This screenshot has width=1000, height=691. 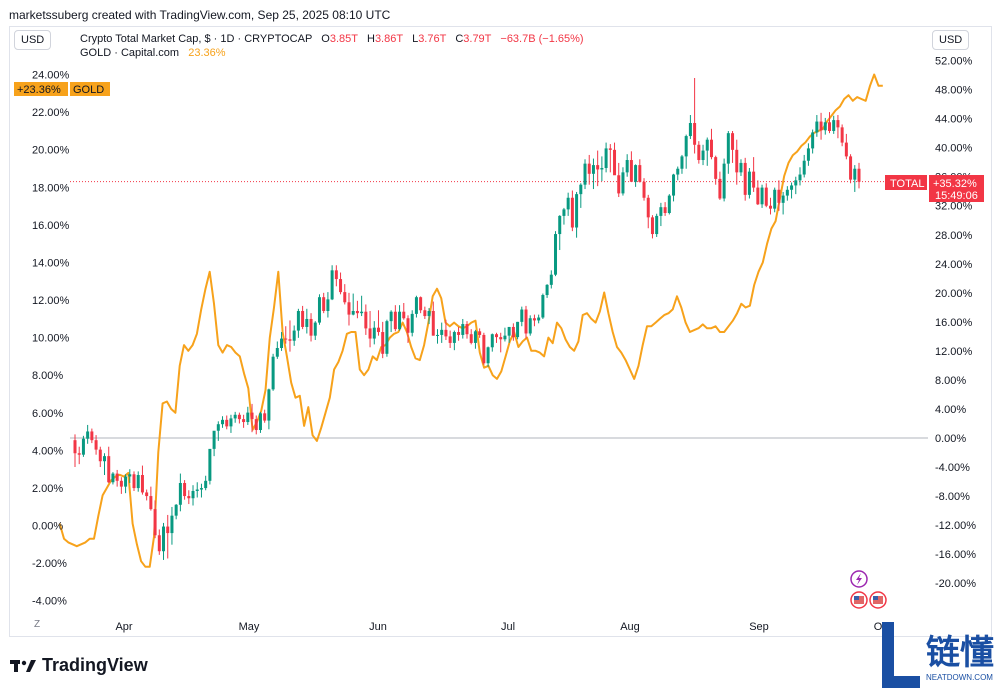 What do you see at coordinates (130, 53) in the screenshot?
I see `gold-title: GOLD · Capital.com` at bounding box center [130, 53].